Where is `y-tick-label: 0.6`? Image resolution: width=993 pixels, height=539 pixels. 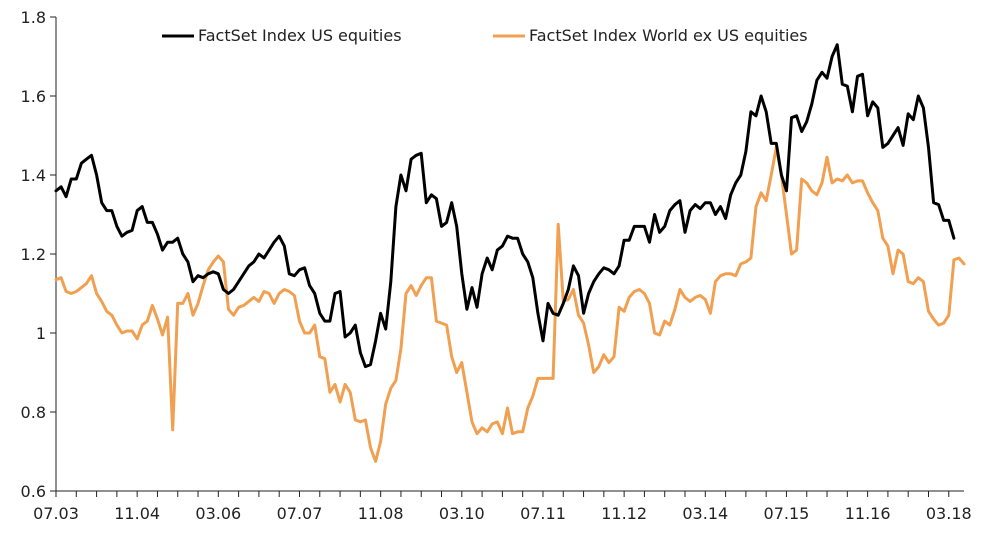
y-tick-label: 0.6 is located at coordinates (33, 491).